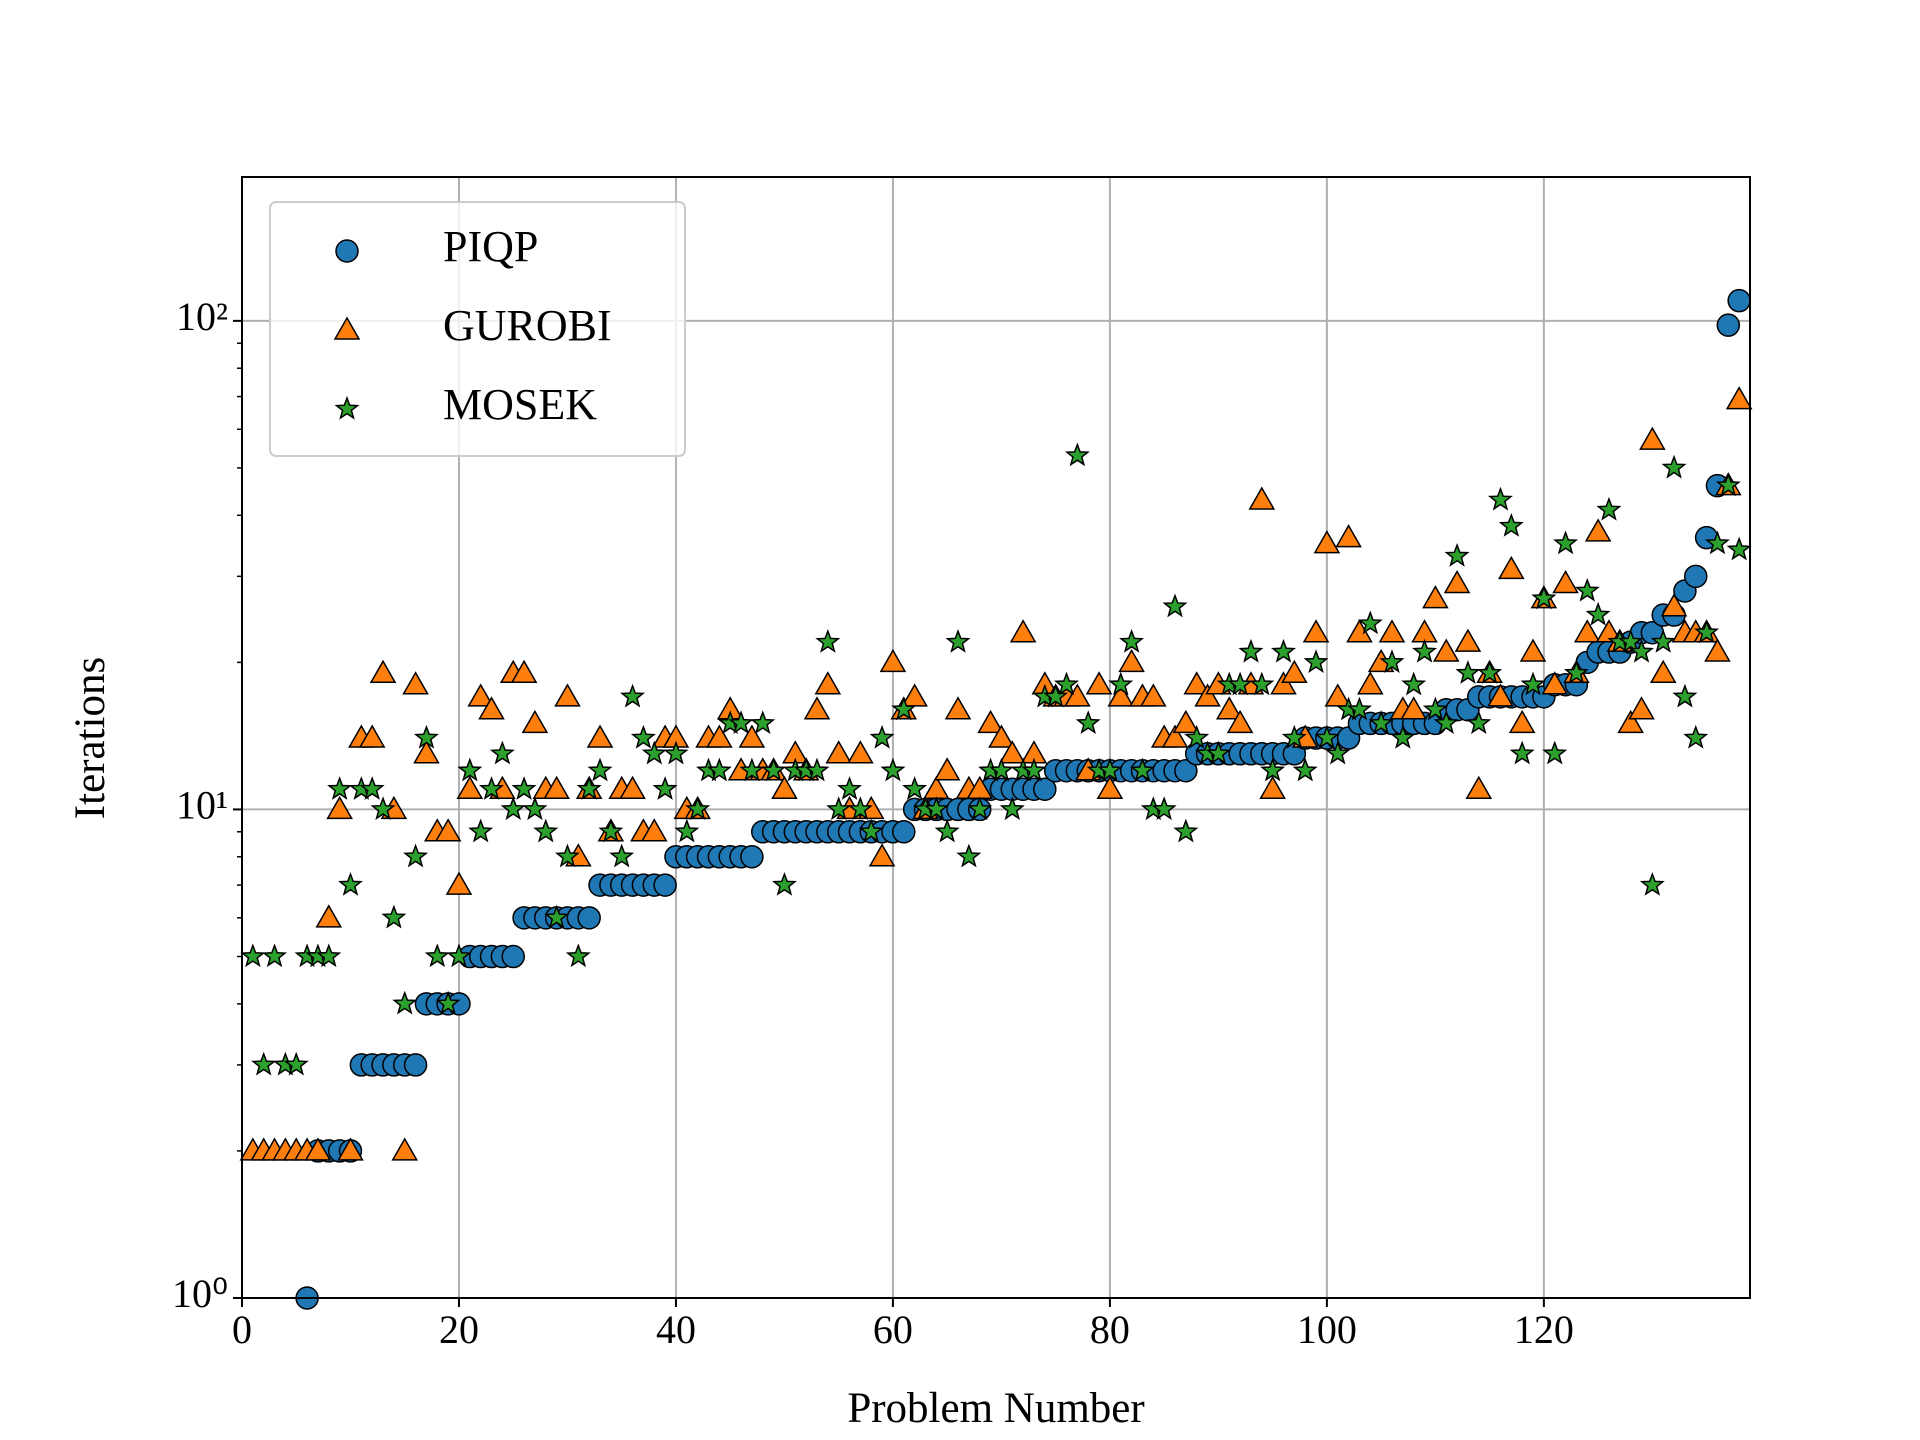 Image resolution: width=1920 pixels, height=1440 pixels. I want to click on legend-label: GUROBI, so click(527, 325).